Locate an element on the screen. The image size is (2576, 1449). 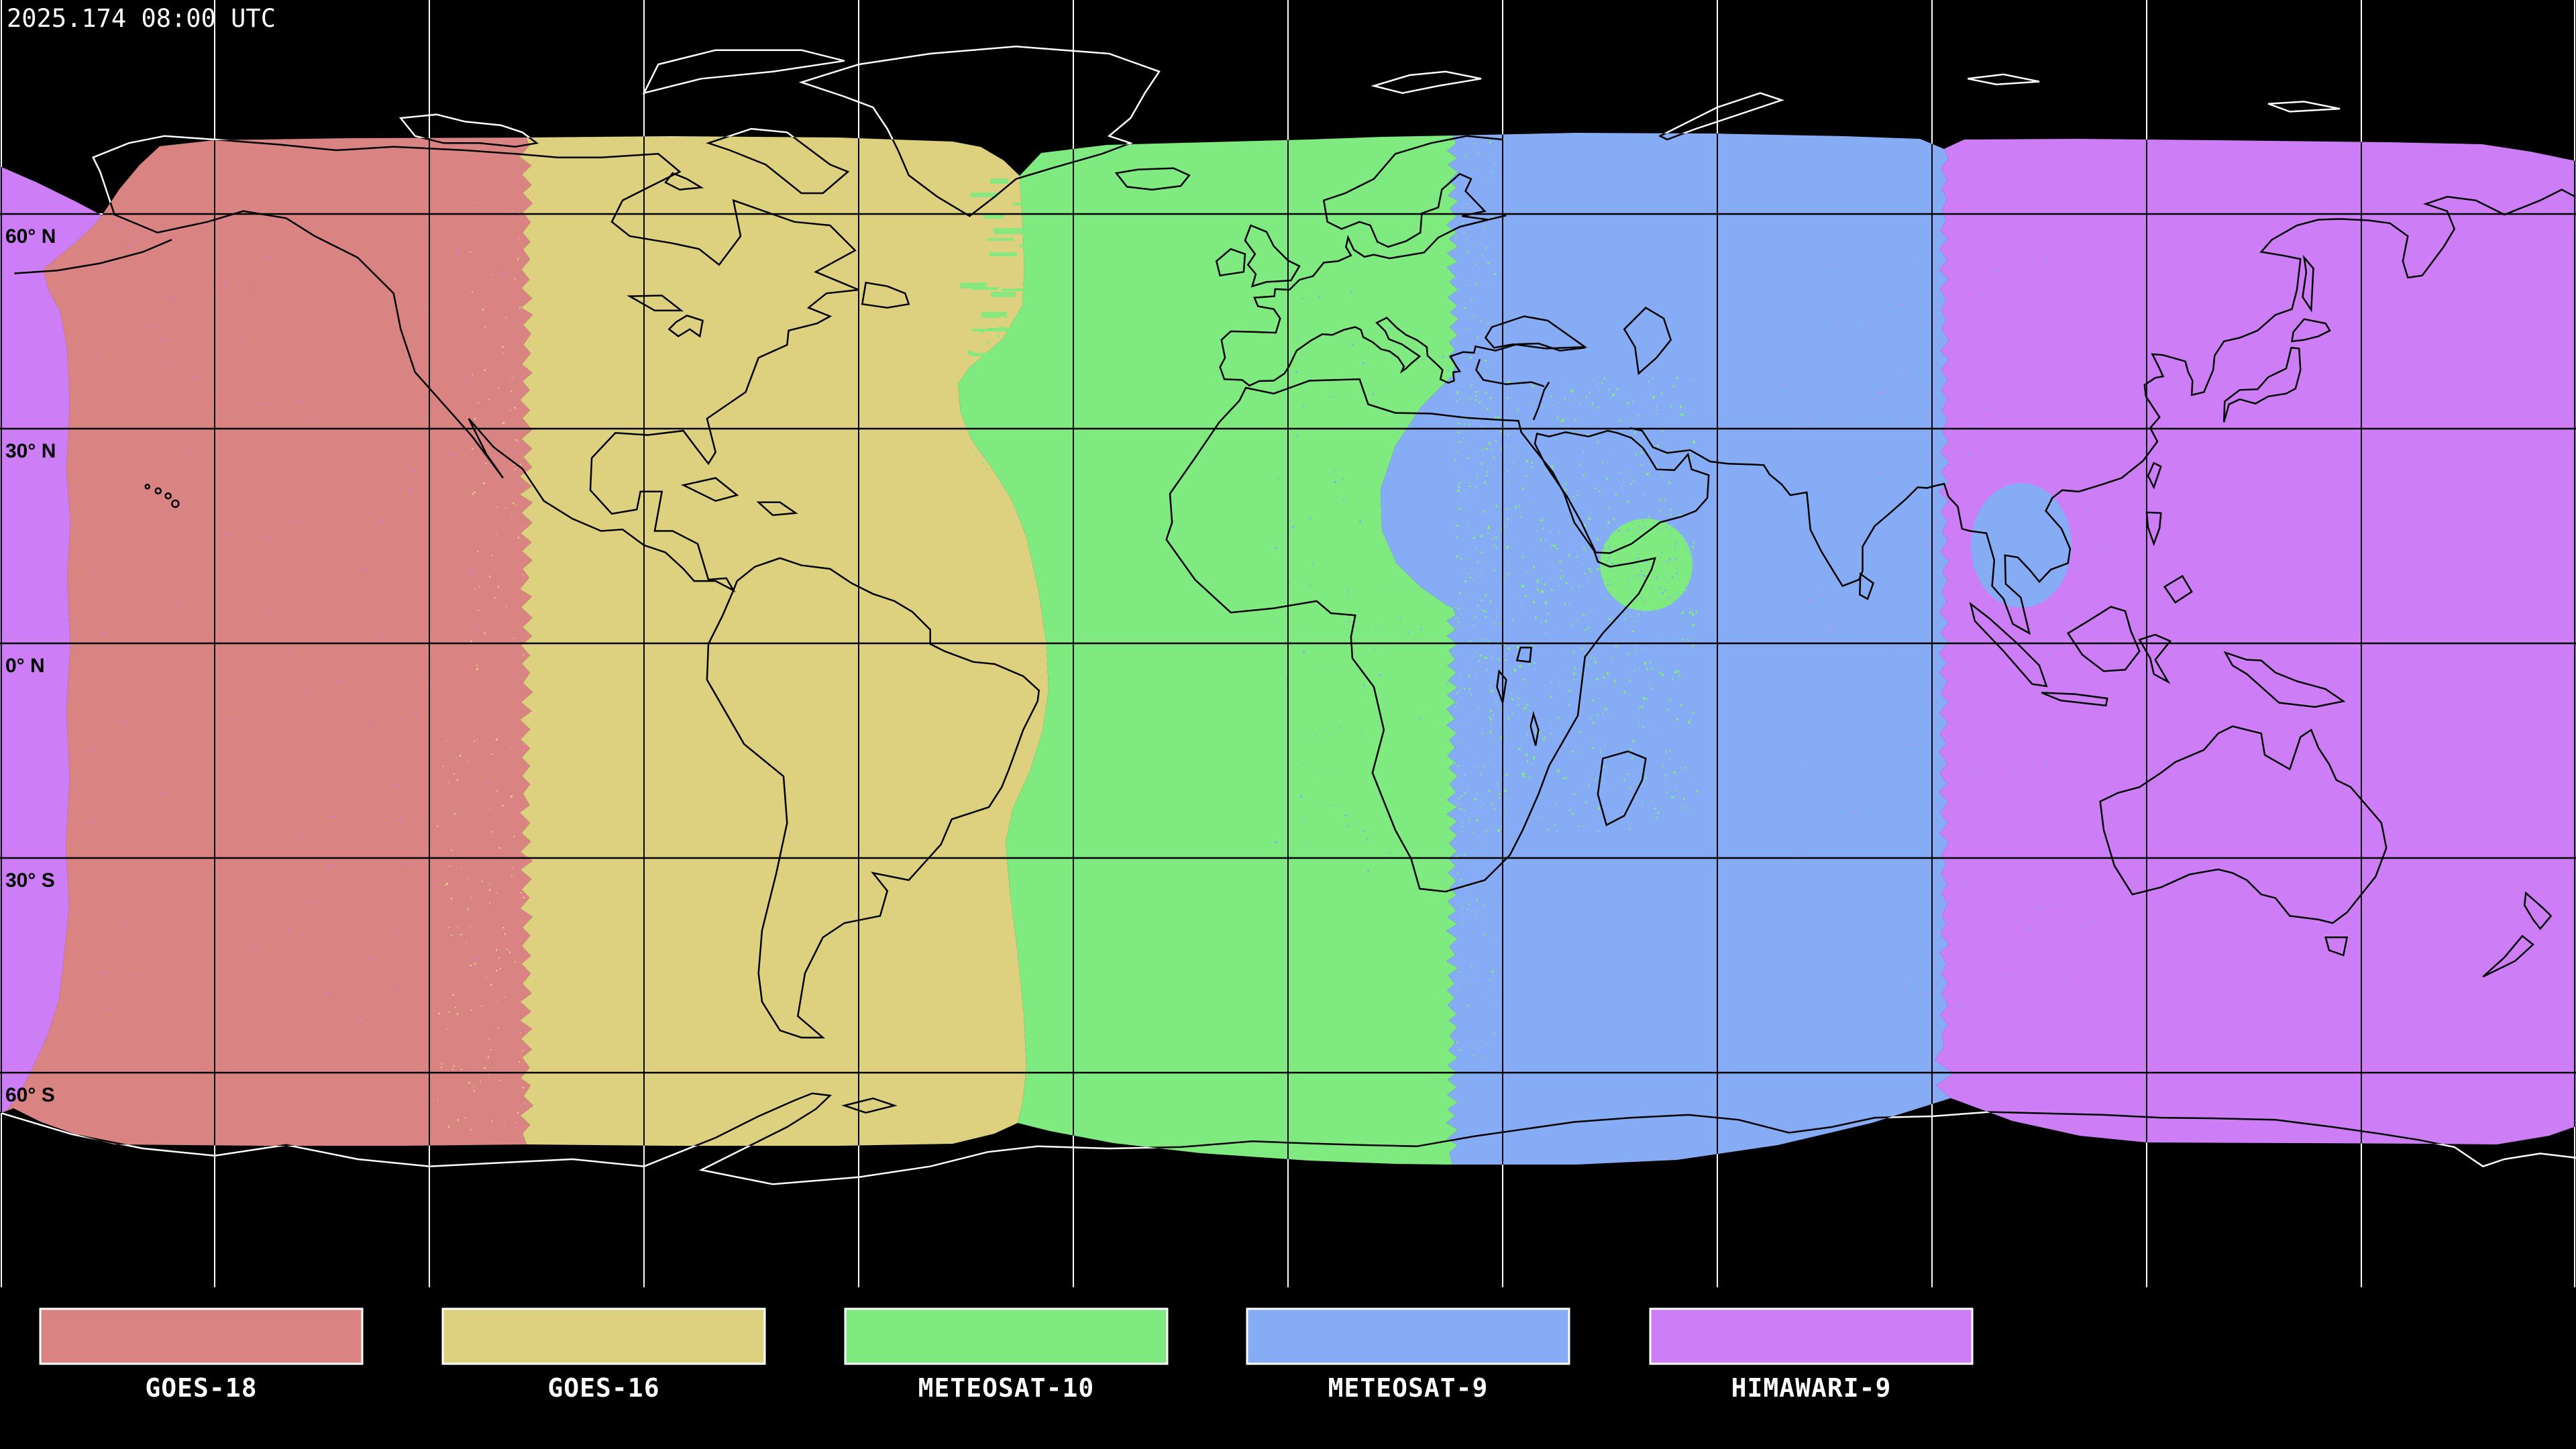
meteosat-10-iodc-overlap-disc is located at coordinates (1646, 565).